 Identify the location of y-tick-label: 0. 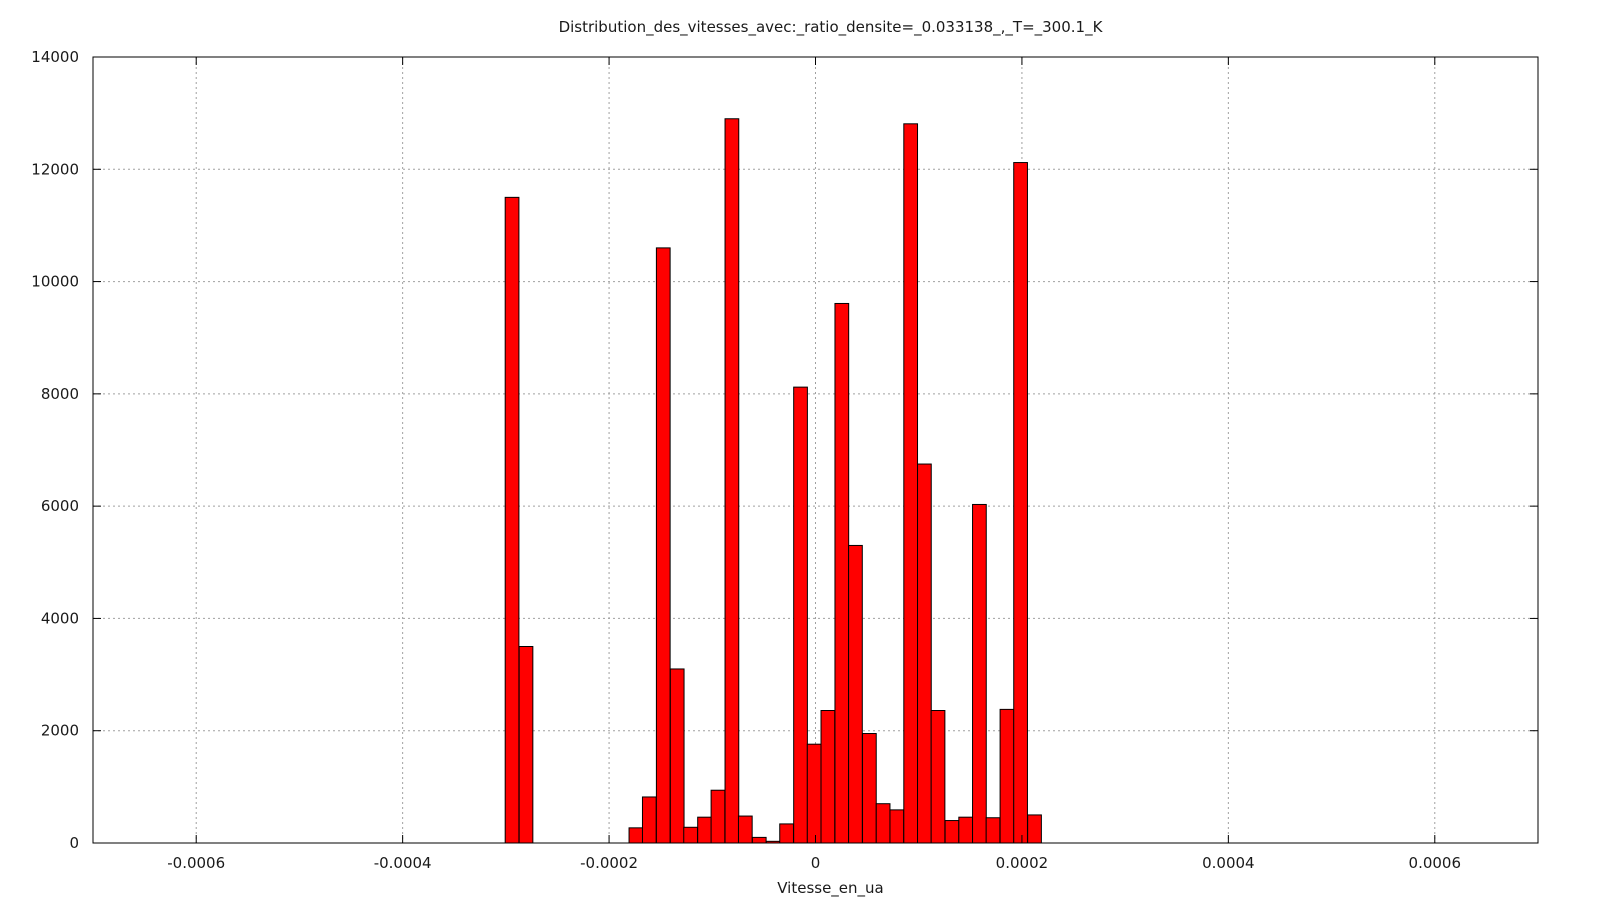
(74, 843).